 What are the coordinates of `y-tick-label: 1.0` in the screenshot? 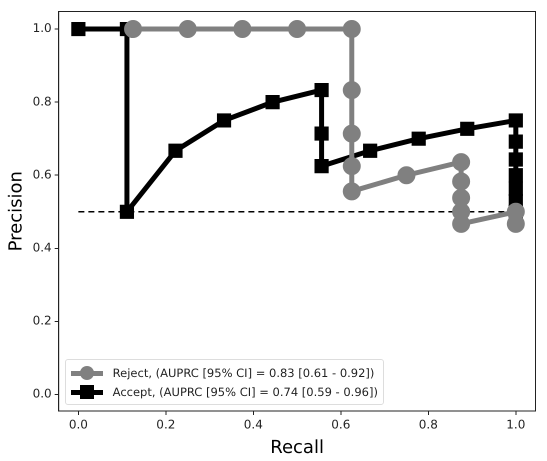 It's located at (42, 28).